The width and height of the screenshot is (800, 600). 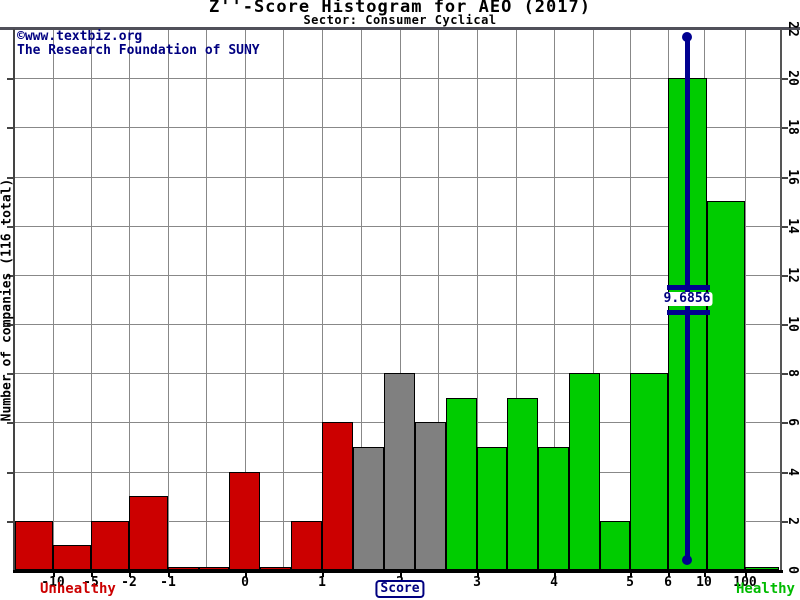 What do you see at coordinates (792, 521) in the screenshot?
I see `y-tick-label: 2` at bounding box center [792, 521].